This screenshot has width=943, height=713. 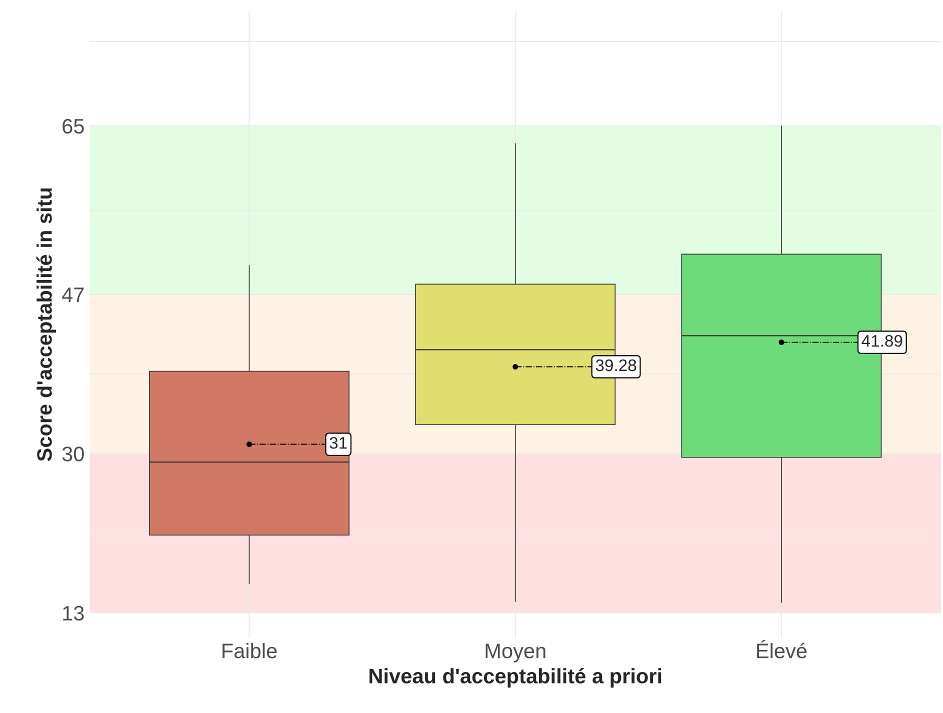 I want to click on y-tick-label: 47, so click(x=73, y=295).